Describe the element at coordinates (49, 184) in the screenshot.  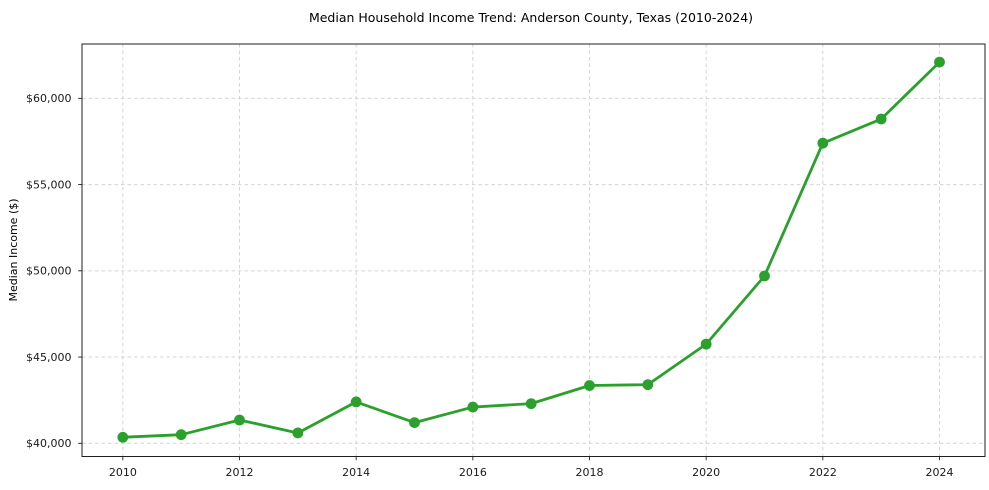
I see `y-tick-label: $55,000` at that location.